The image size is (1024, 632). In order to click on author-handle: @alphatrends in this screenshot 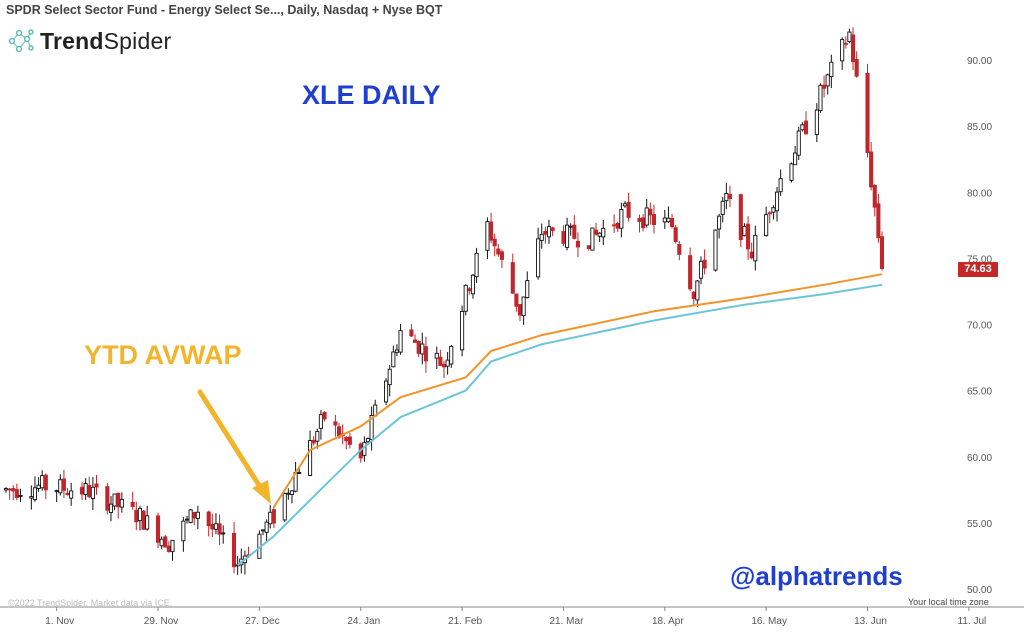, I will do `click(816, 576)`.